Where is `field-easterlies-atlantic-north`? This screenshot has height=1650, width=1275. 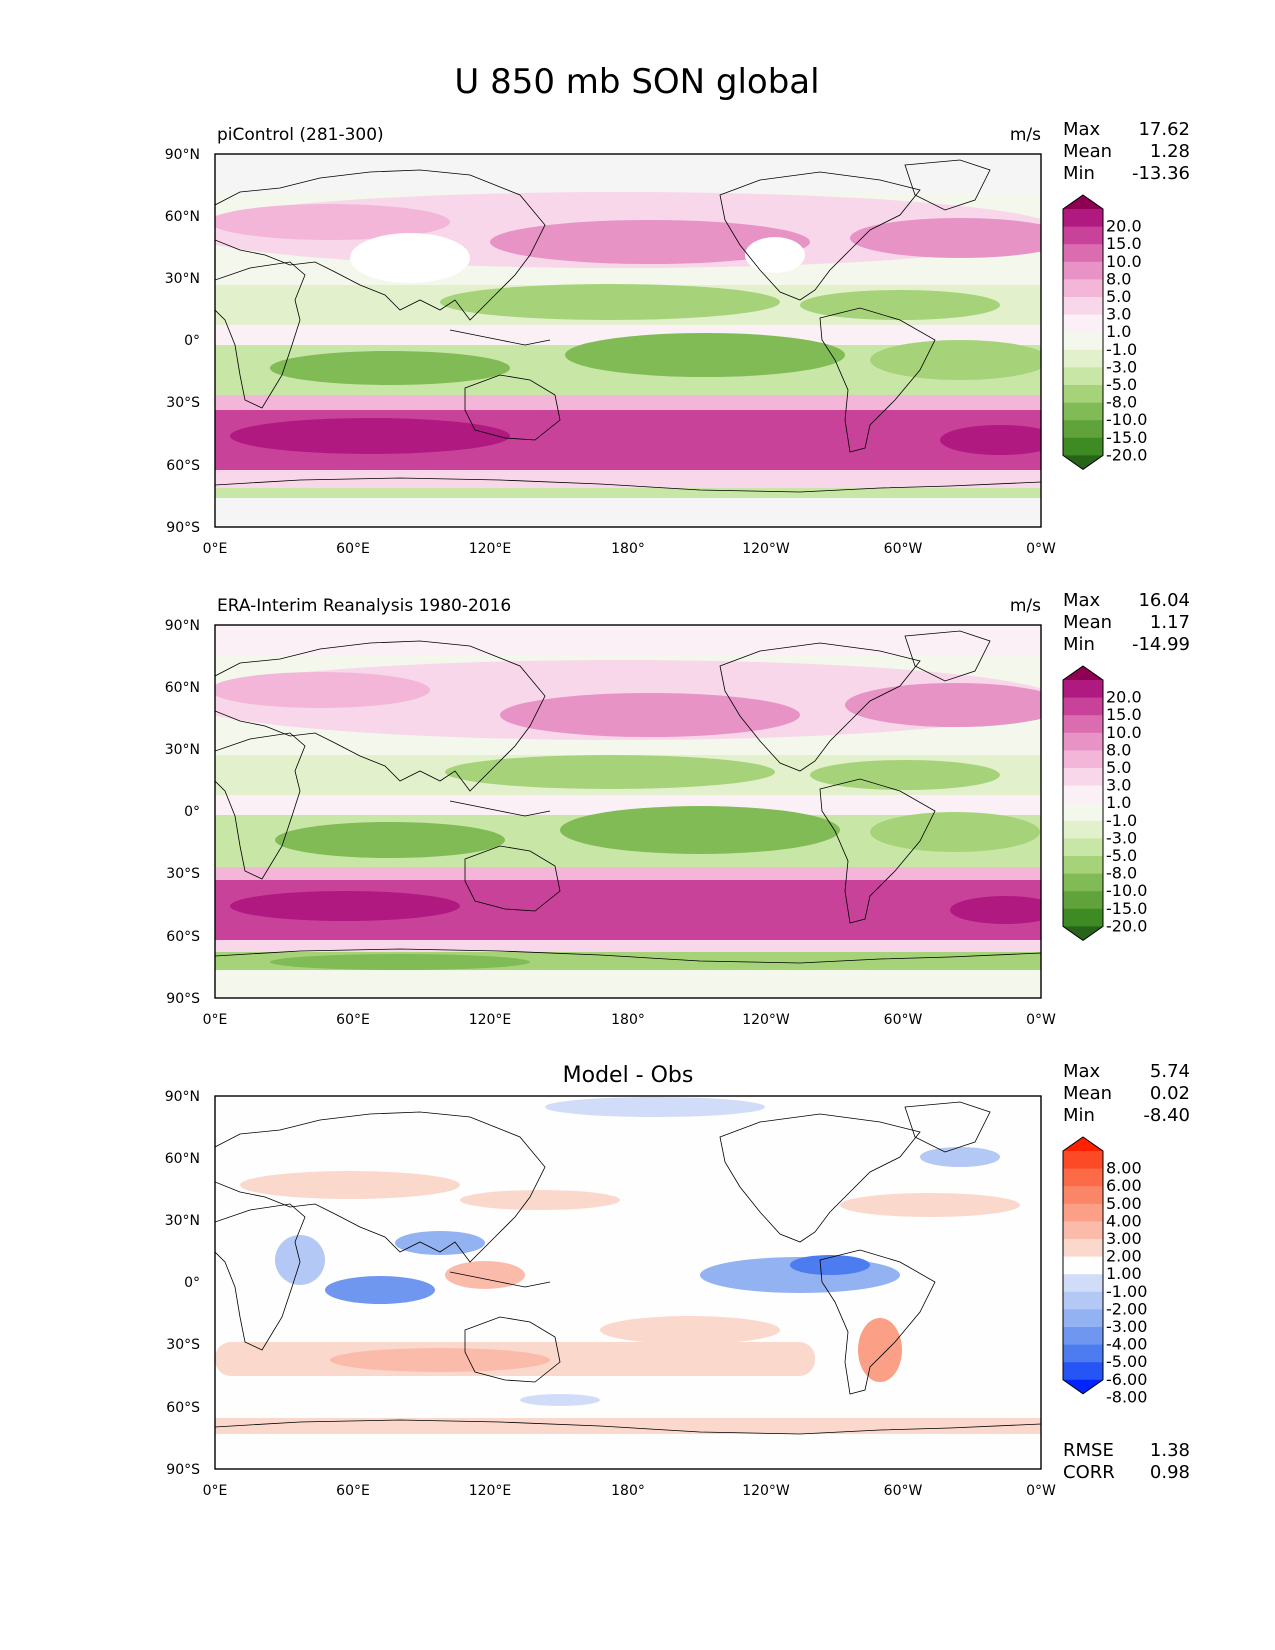
field-easterlies-atlantic-north is located at coordinates (905, 775).